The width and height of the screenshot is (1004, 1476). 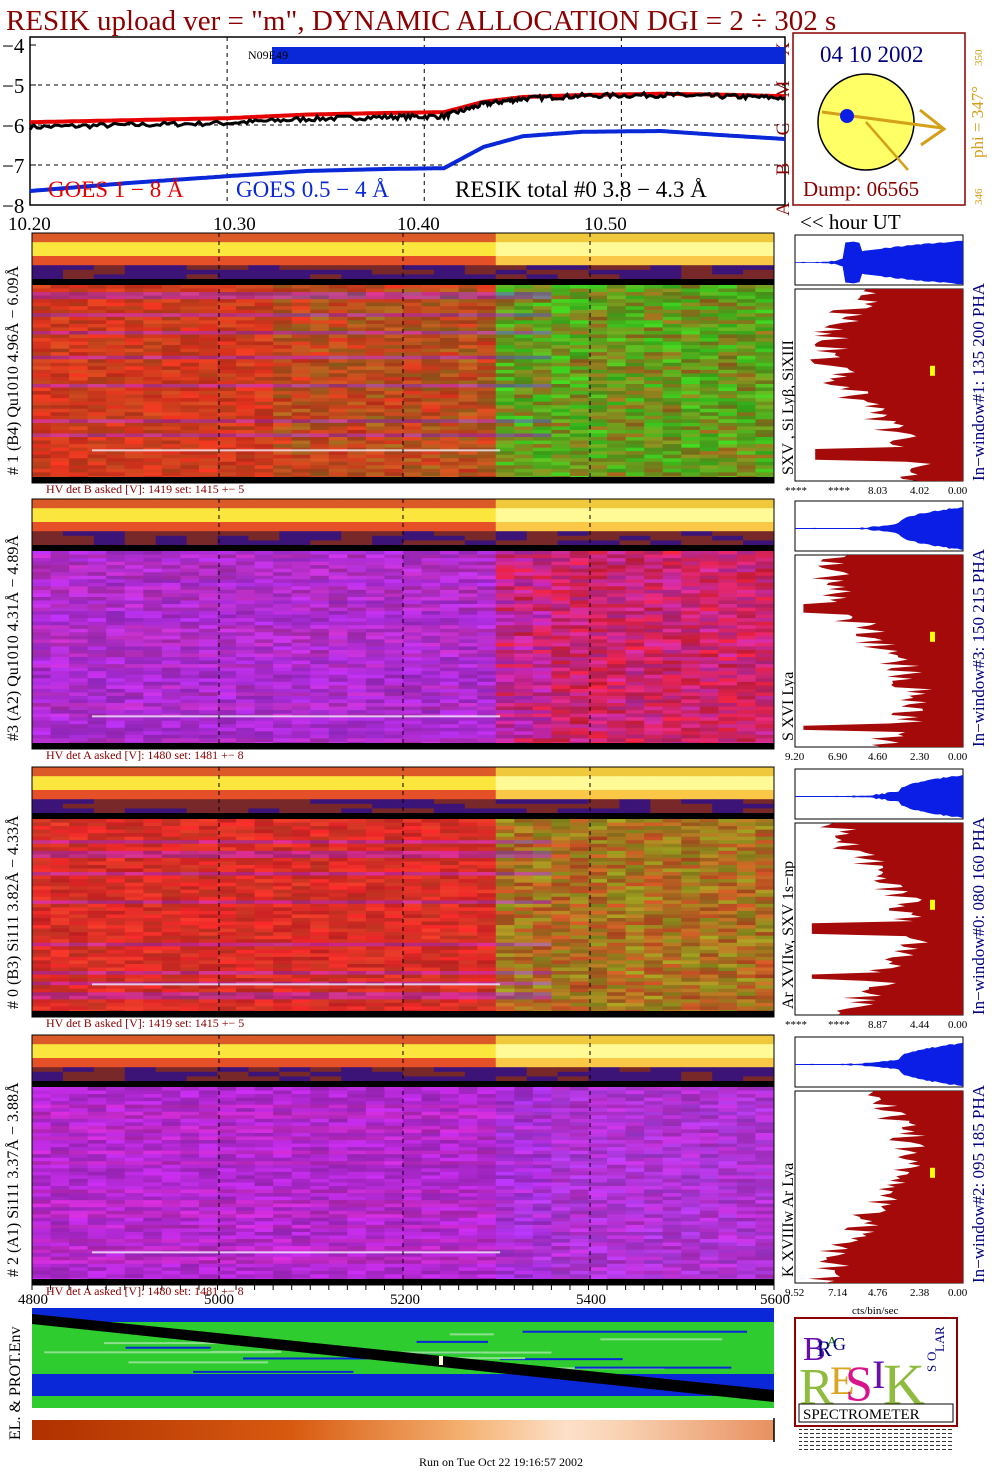 I want to click on phi-scale-bottom: 346, so click(x=979, y=196).